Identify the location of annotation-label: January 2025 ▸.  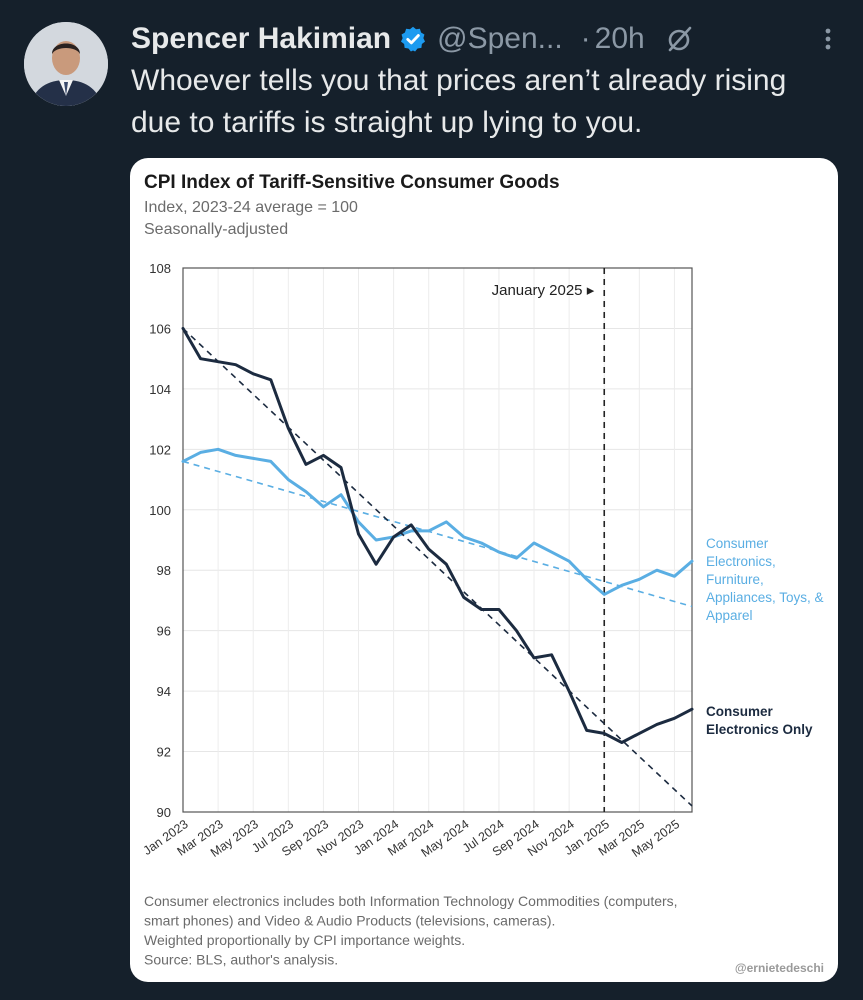
(543, 290).